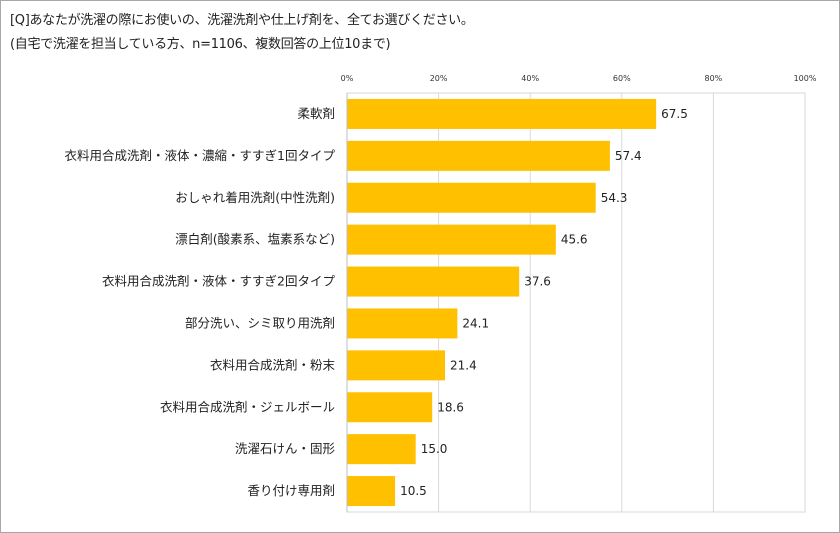  Describe the element at coordinates (200, 155) in the screenshot. I see `category-label: 衣料用合成洗剤・液体・濃縮・すすぎ1回タイプ` at that location.